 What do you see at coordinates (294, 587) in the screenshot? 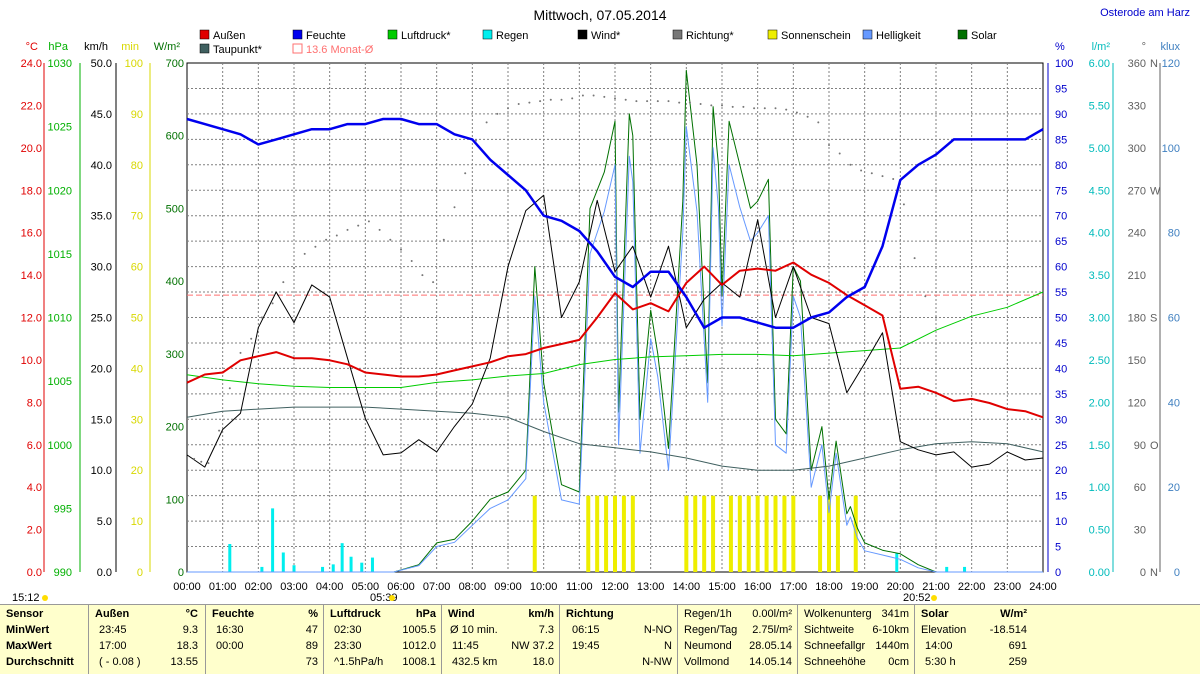
I see `x-tick-label: 03:00` at bounding box center [294, 587].